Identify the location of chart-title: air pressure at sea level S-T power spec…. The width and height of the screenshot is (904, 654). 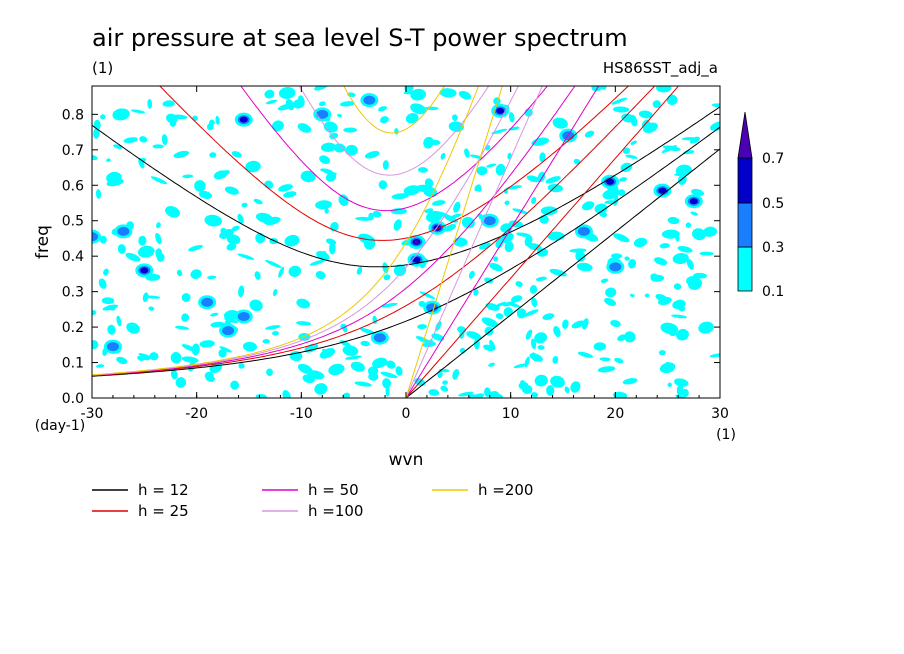
(360, 38).